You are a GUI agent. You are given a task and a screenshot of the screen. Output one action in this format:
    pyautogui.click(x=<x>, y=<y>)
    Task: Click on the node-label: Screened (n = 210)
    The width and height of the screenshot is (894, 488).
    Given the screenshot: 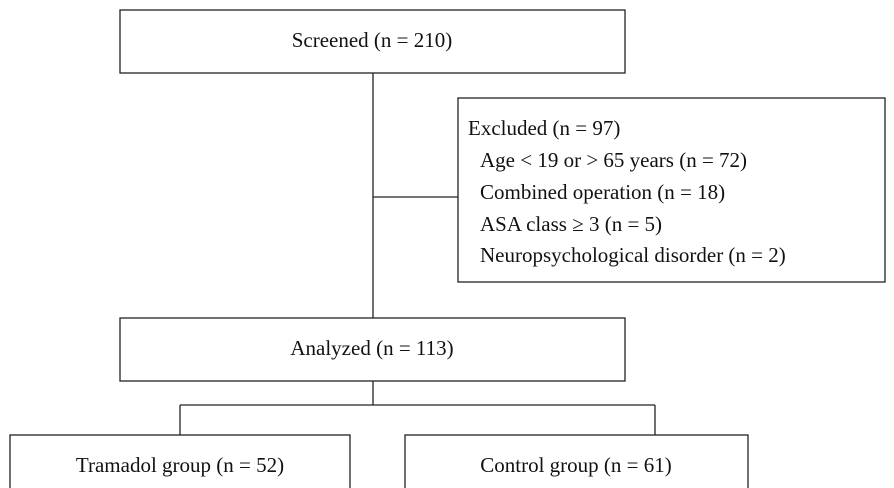 What is the action you would take?
    pyautogui.click(x=372, y=40)
    